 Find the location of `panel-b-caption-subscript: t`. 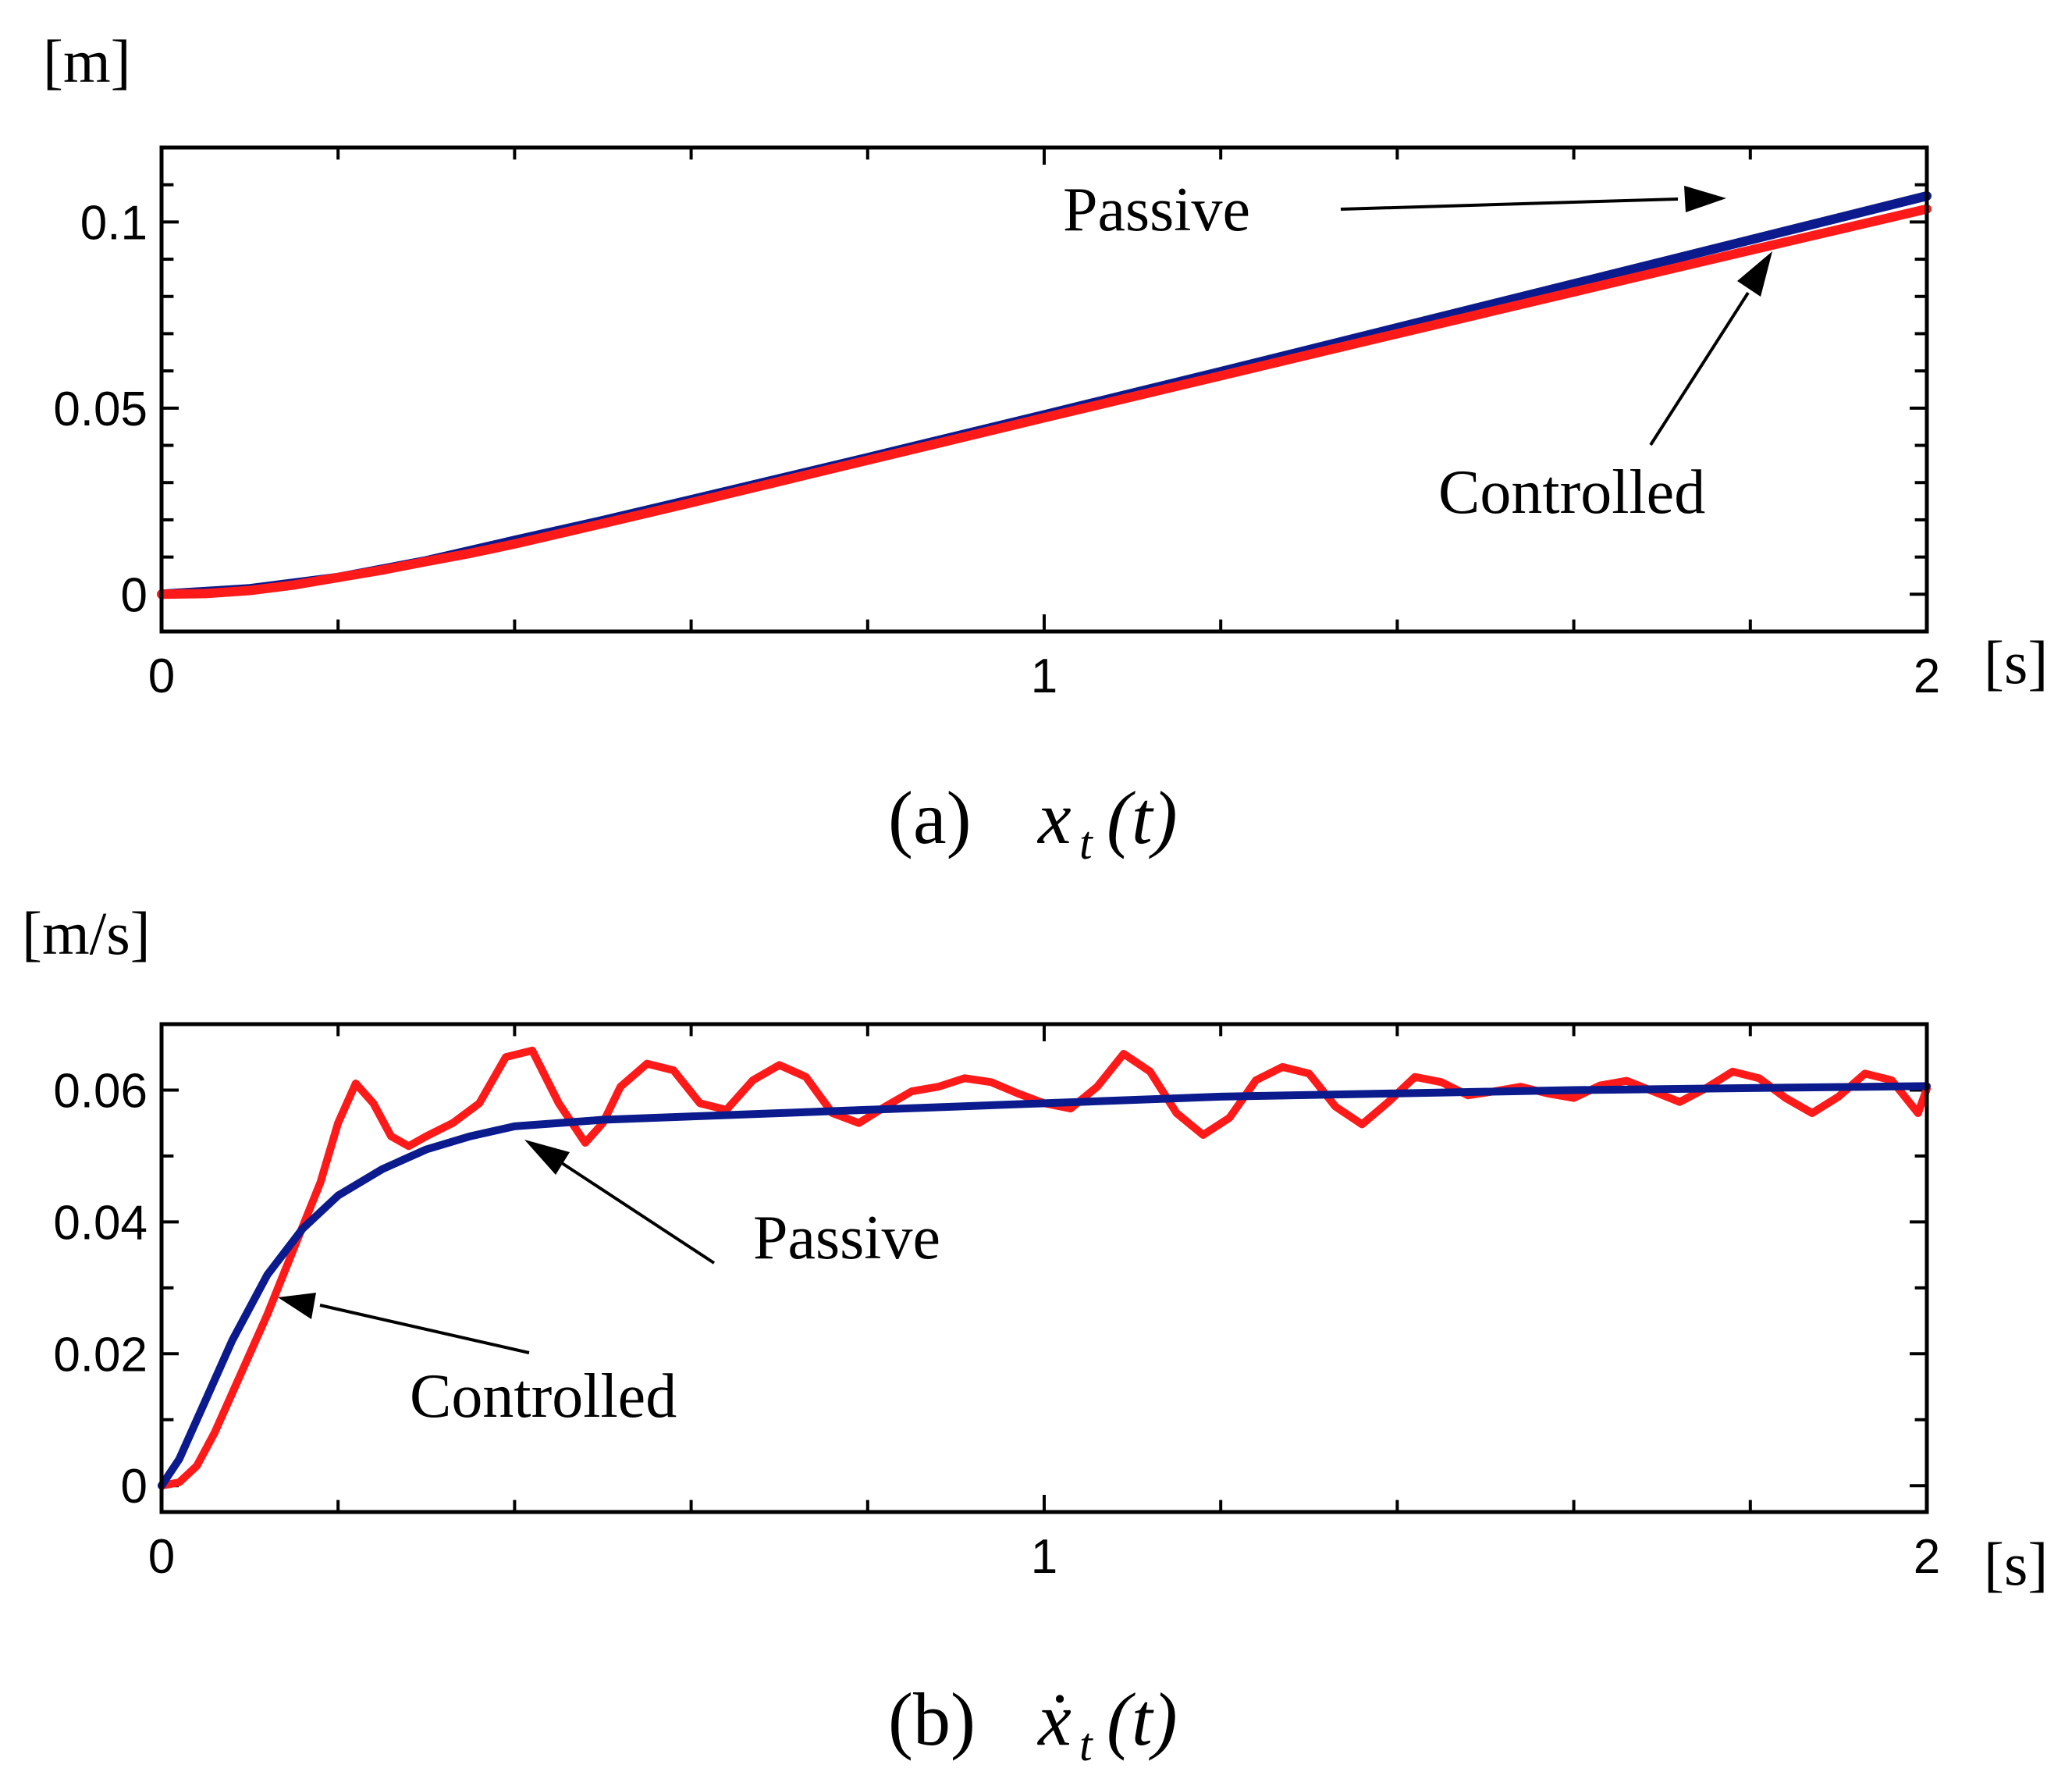

panel-b-caption-subscript: t is located at coordinates (1086, 1744).